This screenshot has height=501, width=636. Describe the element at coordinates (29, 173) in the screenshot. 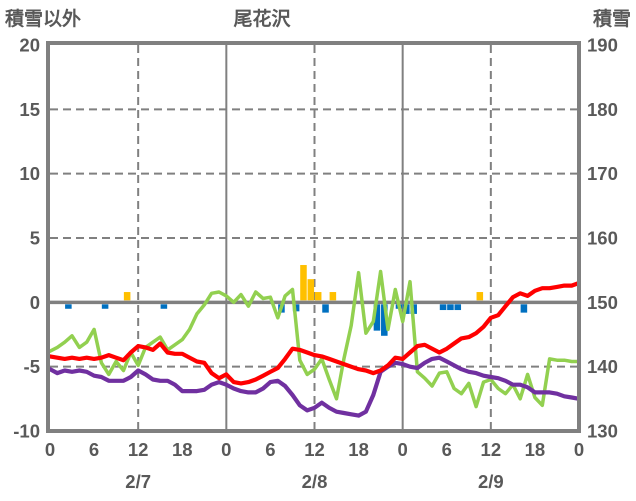

I see `left-axis-tick-label: 10` at that location.